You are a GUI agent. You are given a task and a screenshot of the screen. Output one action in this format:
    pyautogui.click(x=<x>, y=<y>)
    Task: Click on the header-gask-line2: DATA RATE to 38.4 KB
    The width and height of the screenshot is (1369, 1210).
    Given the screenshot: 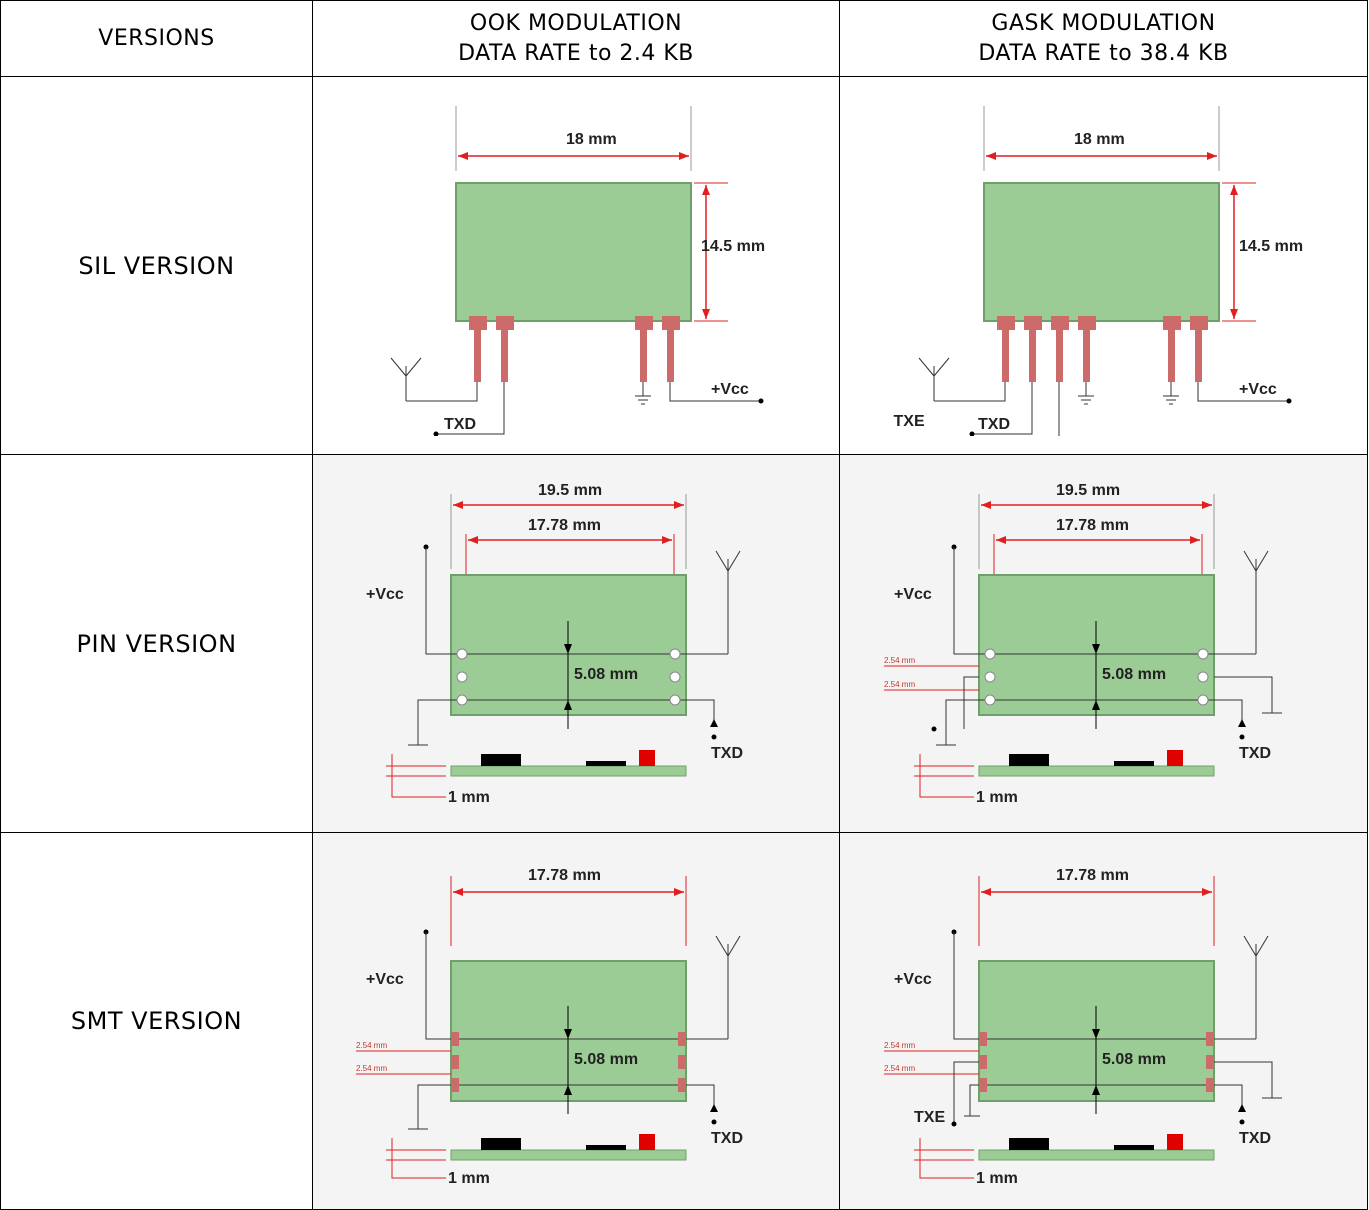 What is the action you would take?
    pyautogui.click(x=1103, y=53)
    